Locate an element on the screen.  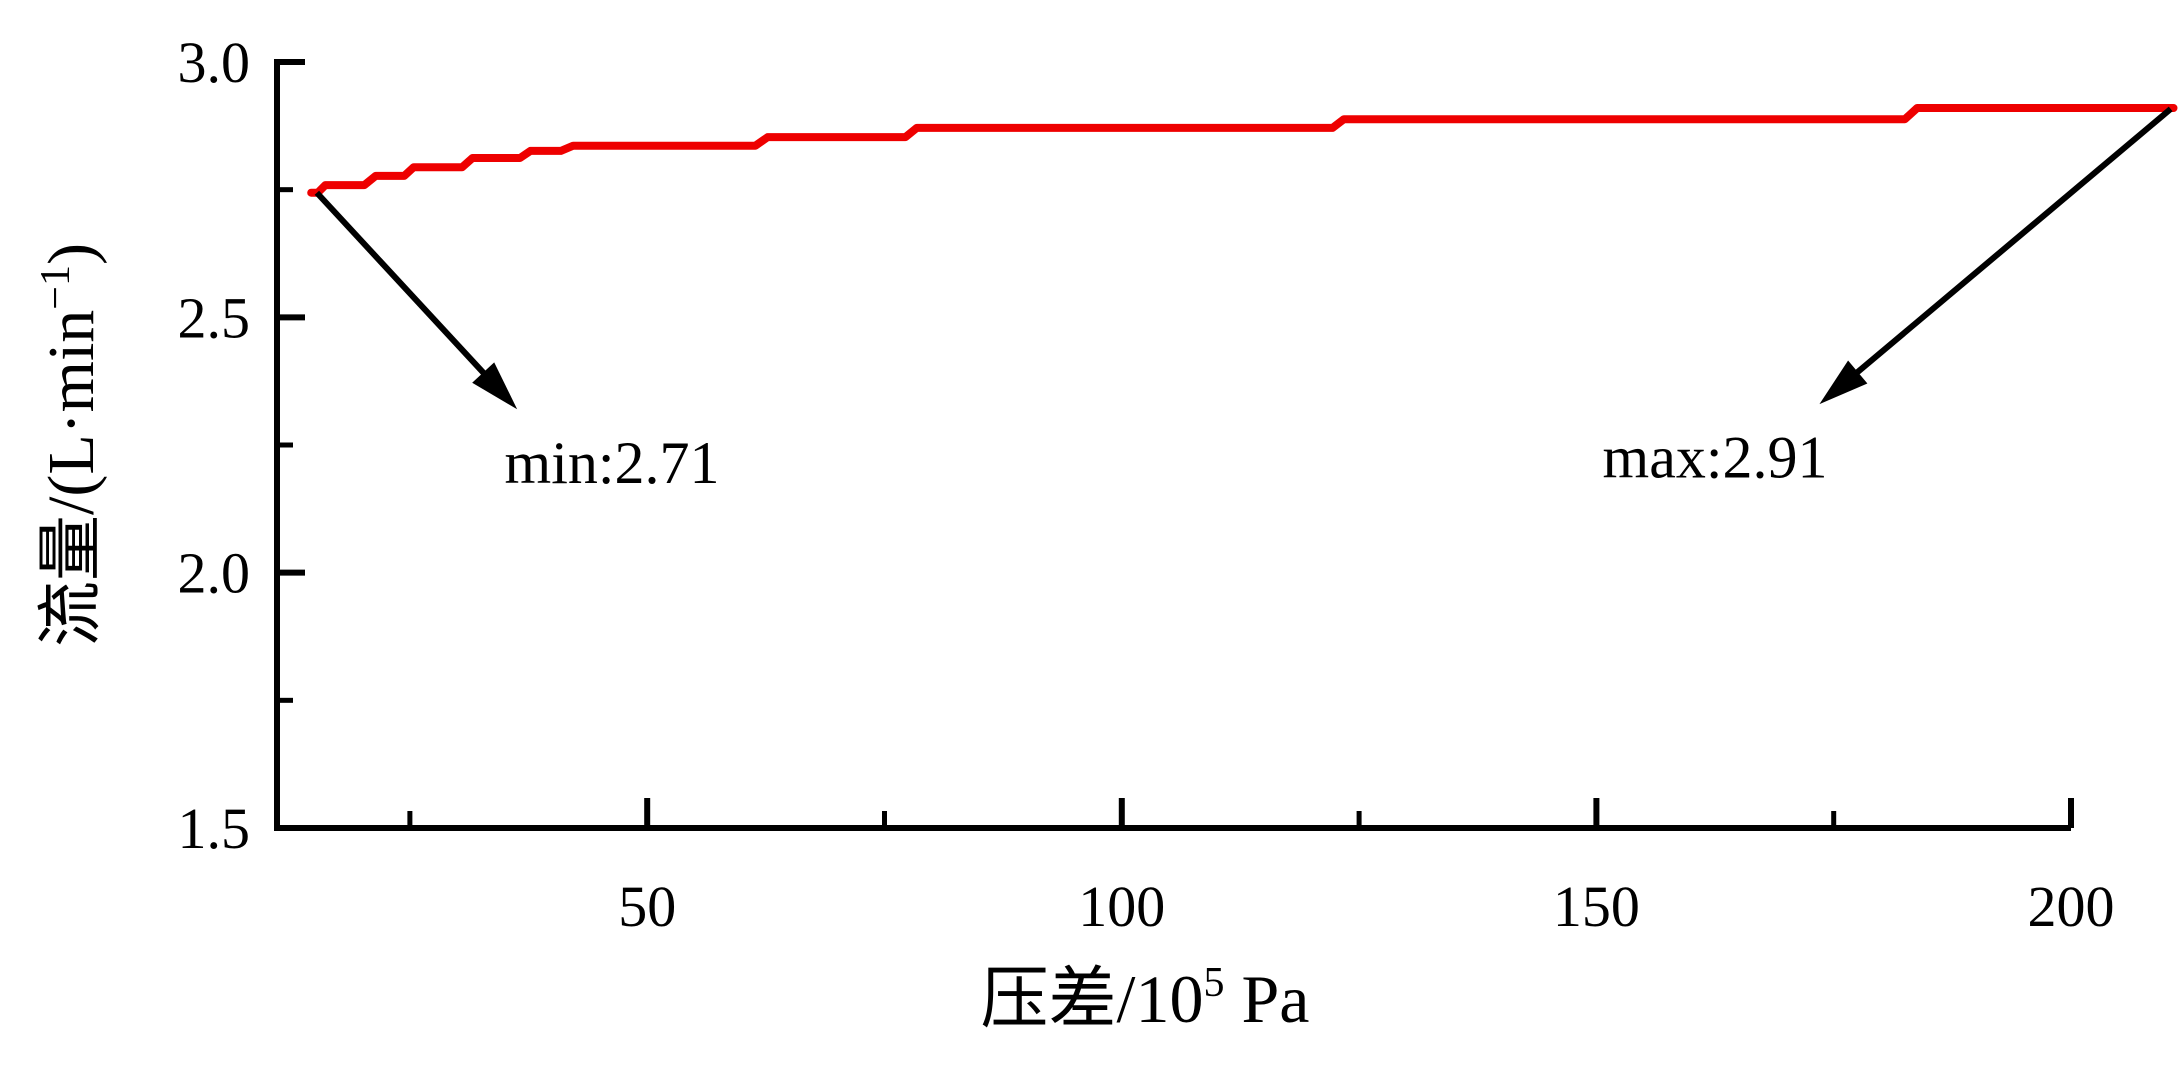
y-tick-label: 2.5 is located at coordinates (214, 317).